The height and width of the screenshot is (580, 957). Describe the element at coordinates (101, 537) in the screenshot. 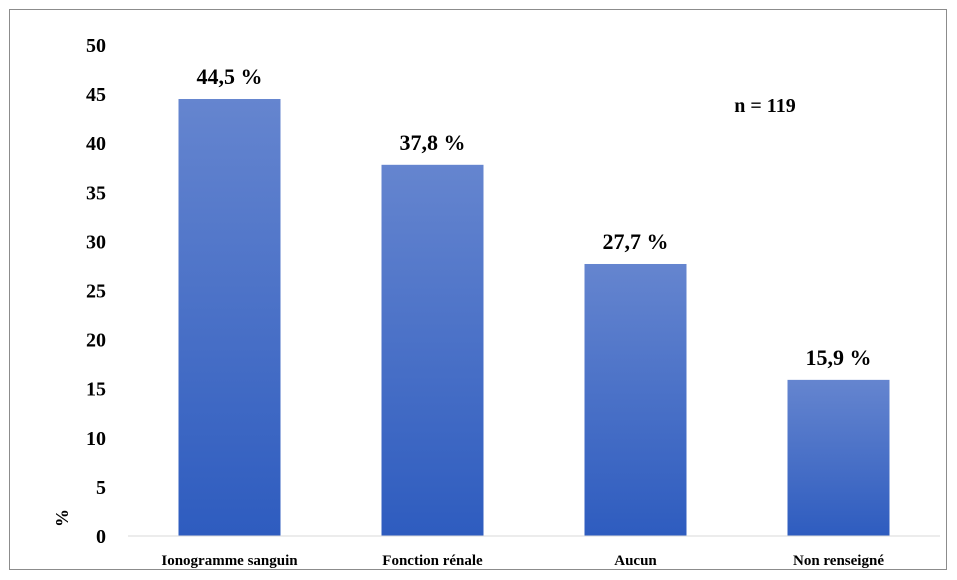

I see `y-tick-label: 0` at that location.